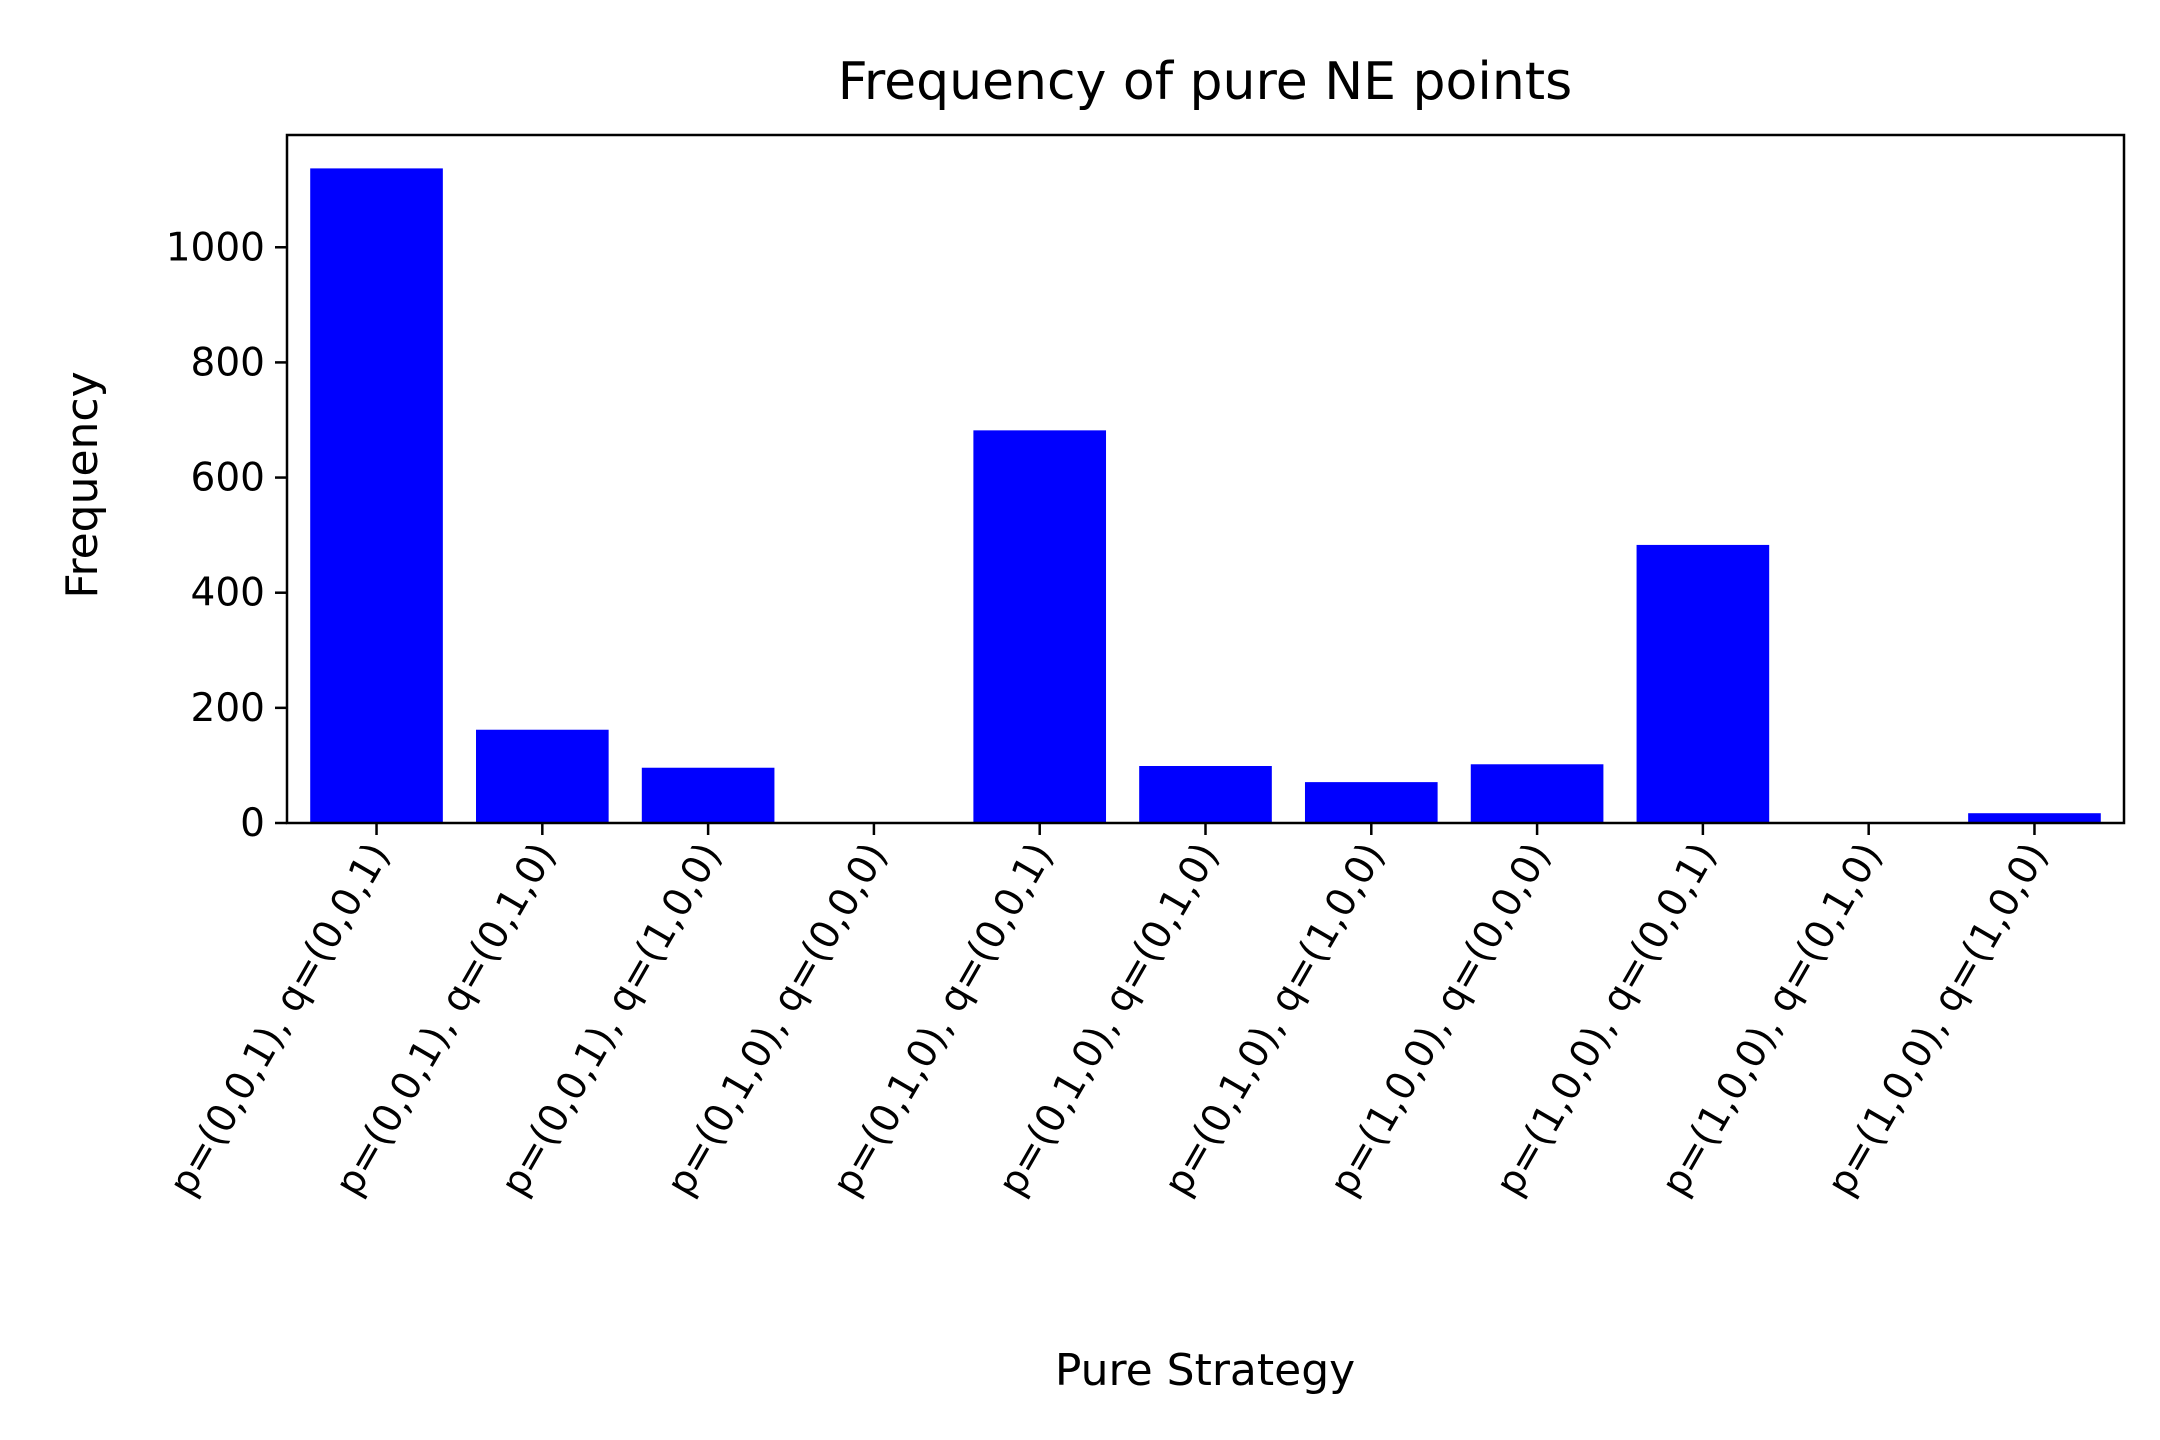 This screenshot has height=1440, width=2160. I want to click on y-tick-label: 600, so click(228, 478).